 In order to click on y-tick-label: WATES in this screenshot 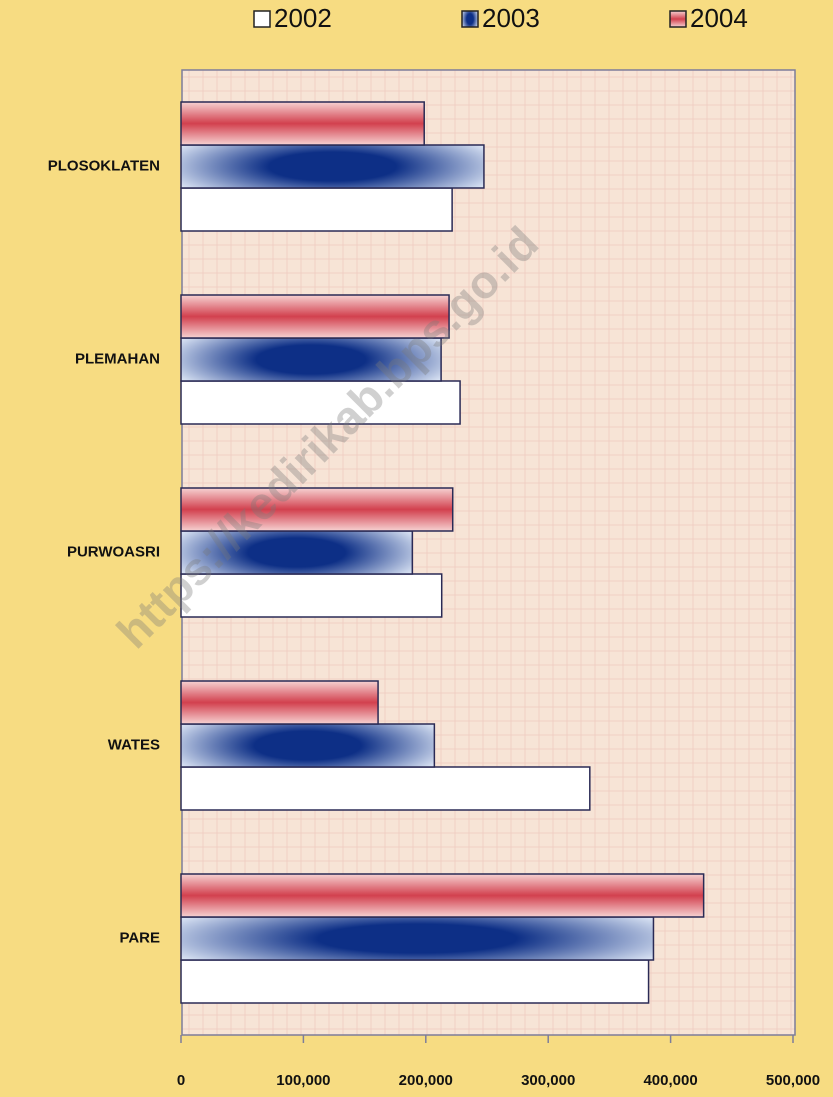, I will do `click(134, 744)`.